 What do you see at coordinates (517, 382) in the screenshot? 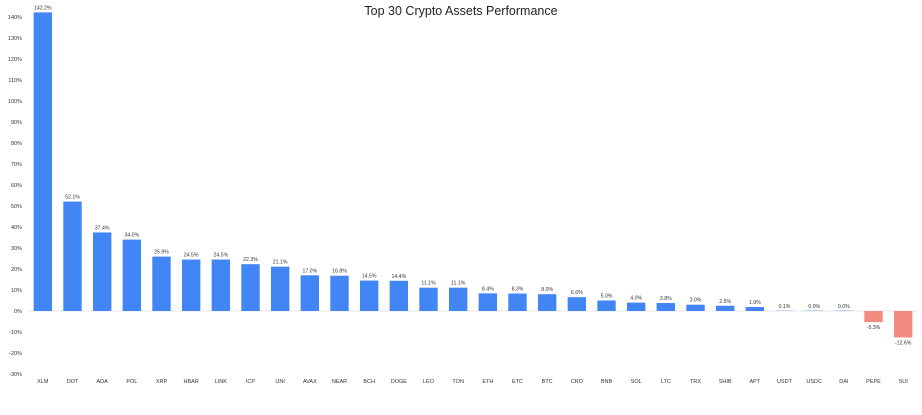
I see `x-tick-label: ETC` at bounding box center [517, 382].